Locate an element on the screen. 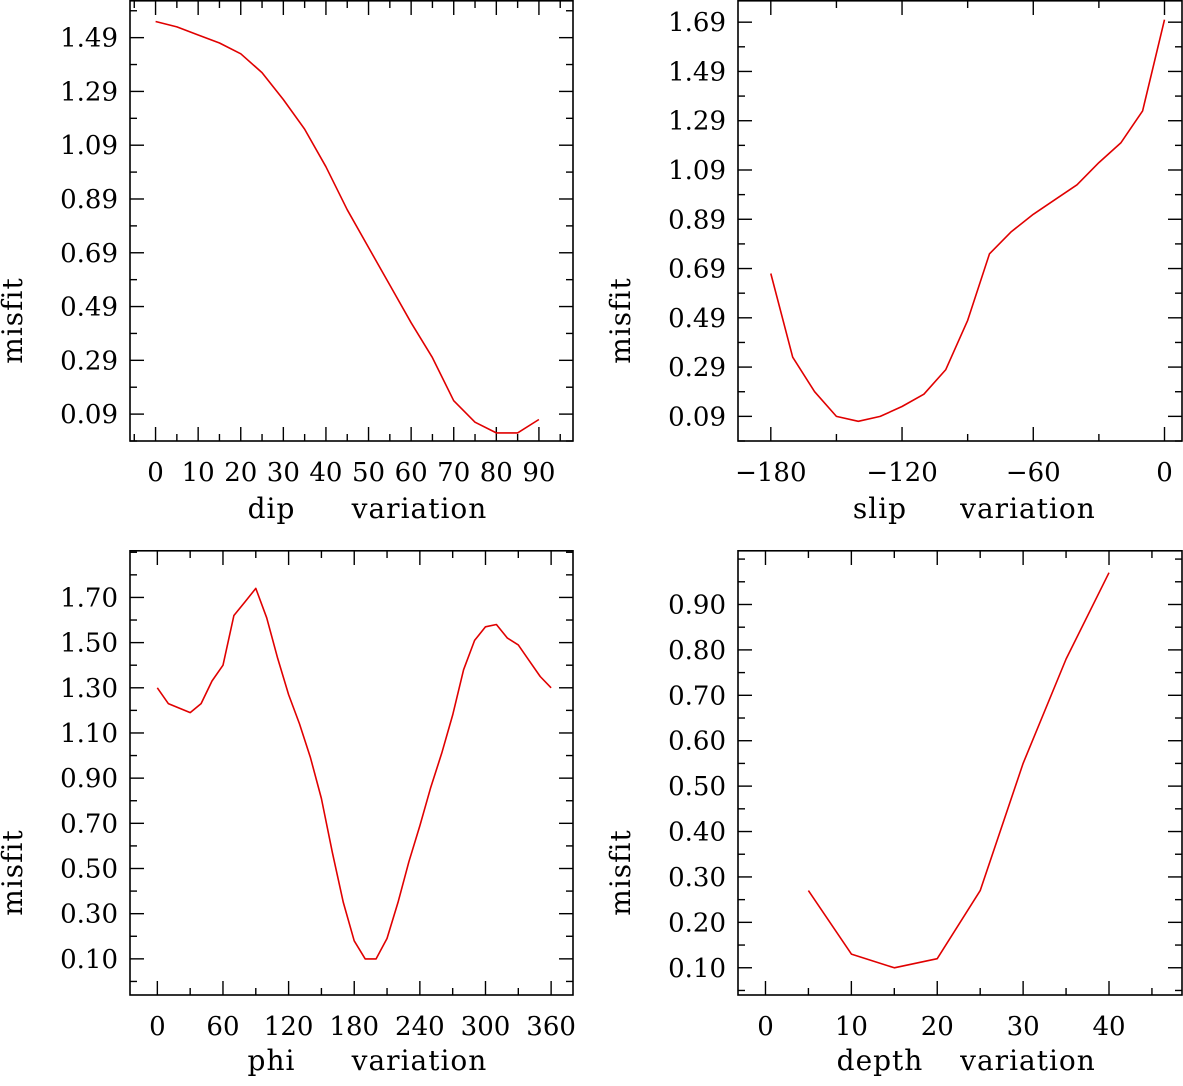 The width and height of the screenshot is (1183, 1086). x-tick-label: 180 is located at coordinates (354, 1027).